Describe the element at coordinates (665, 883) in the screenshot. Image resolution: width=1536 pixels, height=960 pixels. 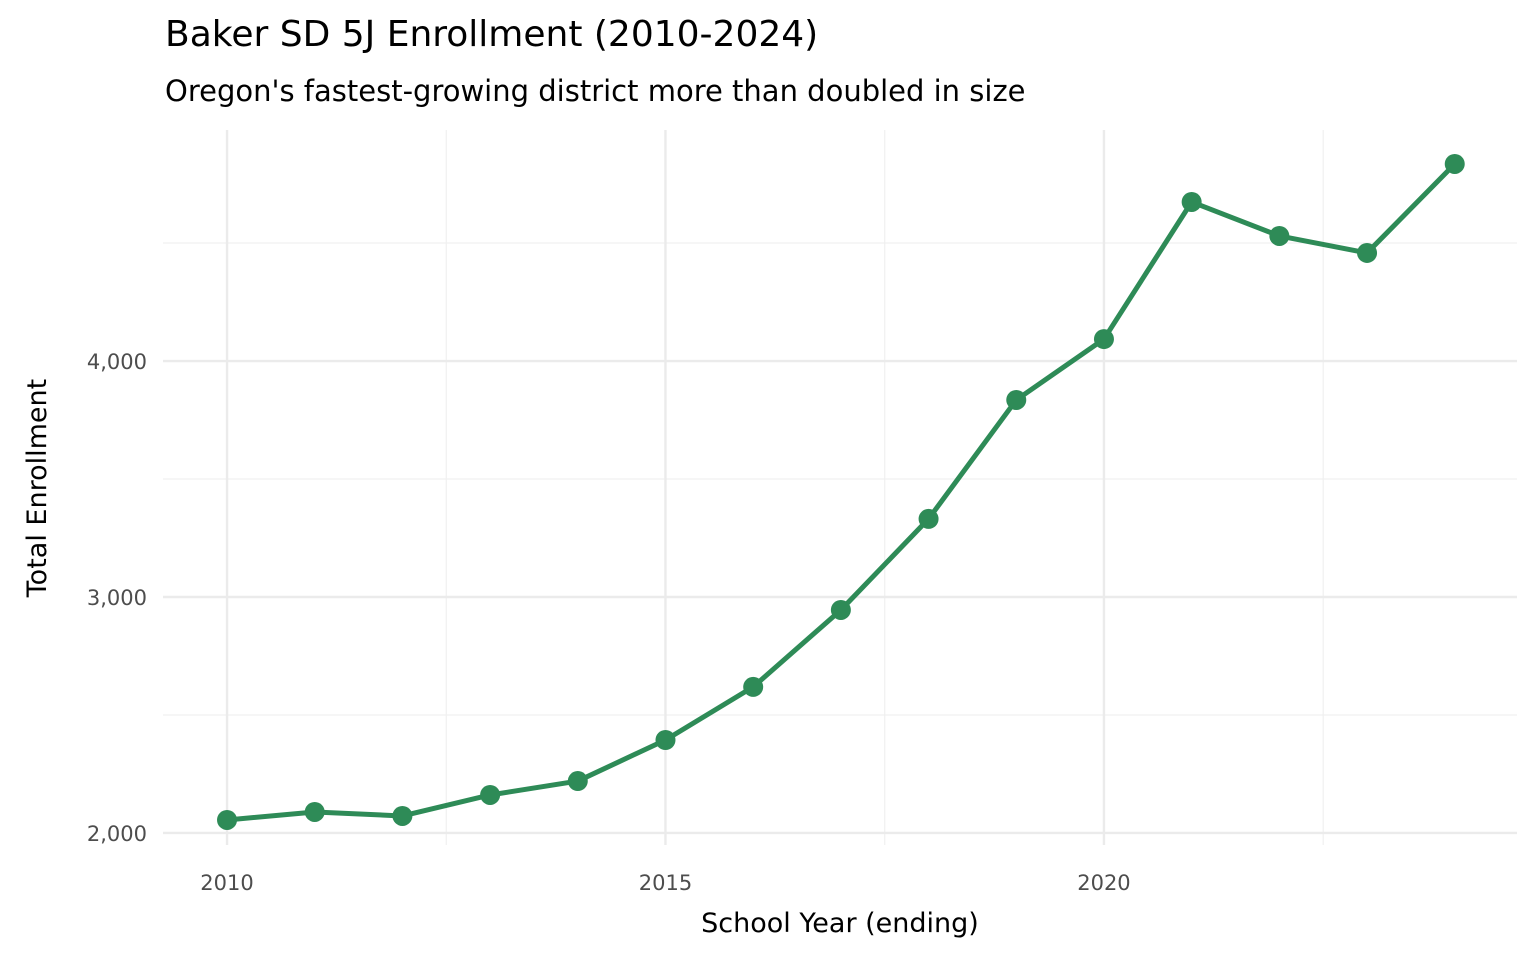
I see `x-tick-label: 2015` at that location.